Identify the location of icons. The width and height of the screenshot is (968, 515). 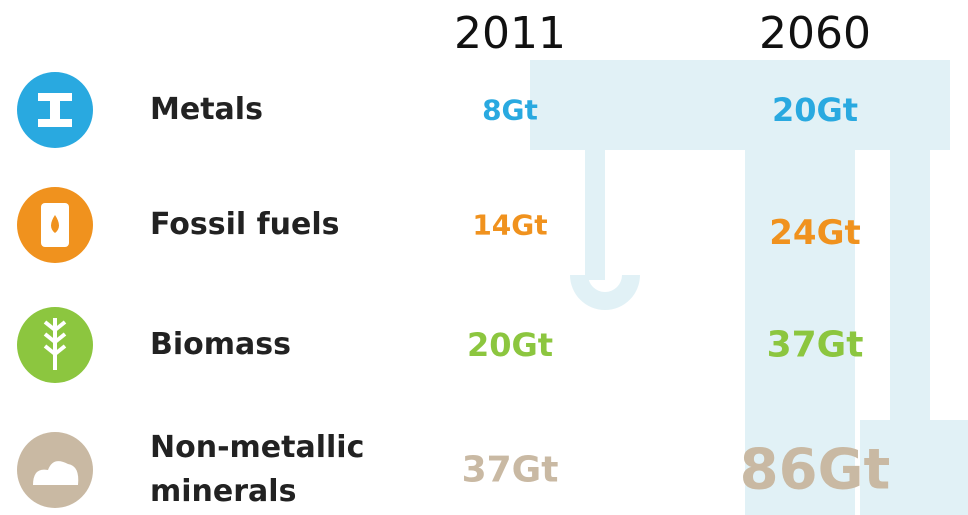
(55, 290).